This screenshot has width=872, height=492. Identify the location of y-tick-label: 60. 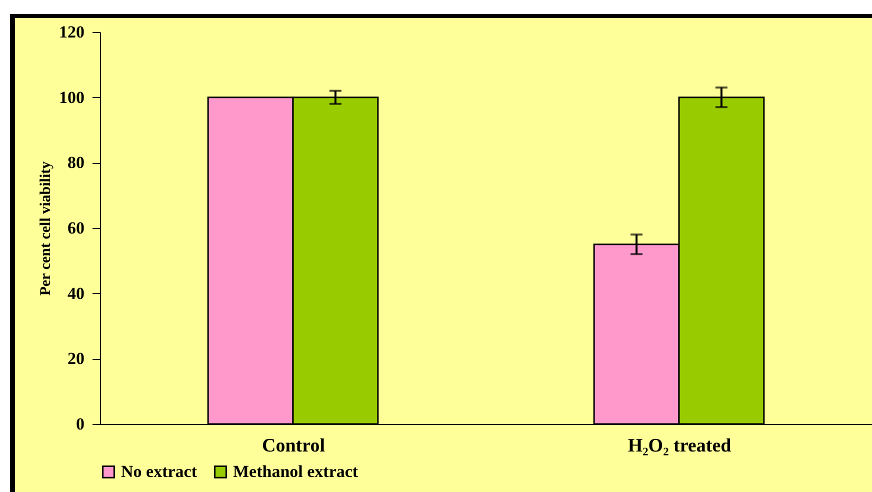
(76, 228).